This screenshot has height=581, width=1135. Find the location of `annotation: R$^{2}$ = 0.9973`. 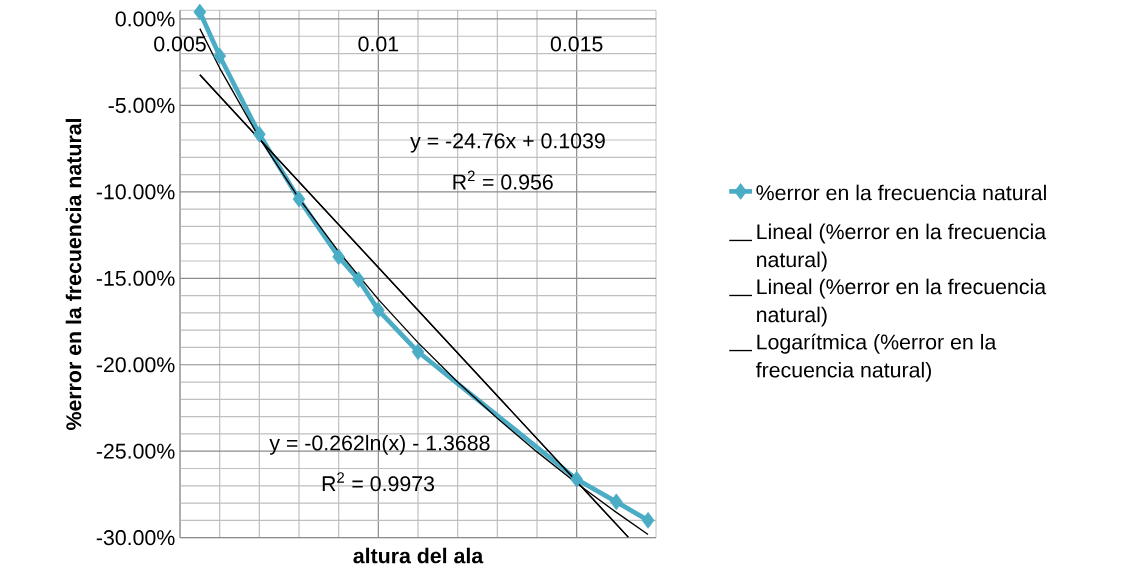

annotation: R$^{2}$ = 0.9973 is located at coordinates (378, 482).